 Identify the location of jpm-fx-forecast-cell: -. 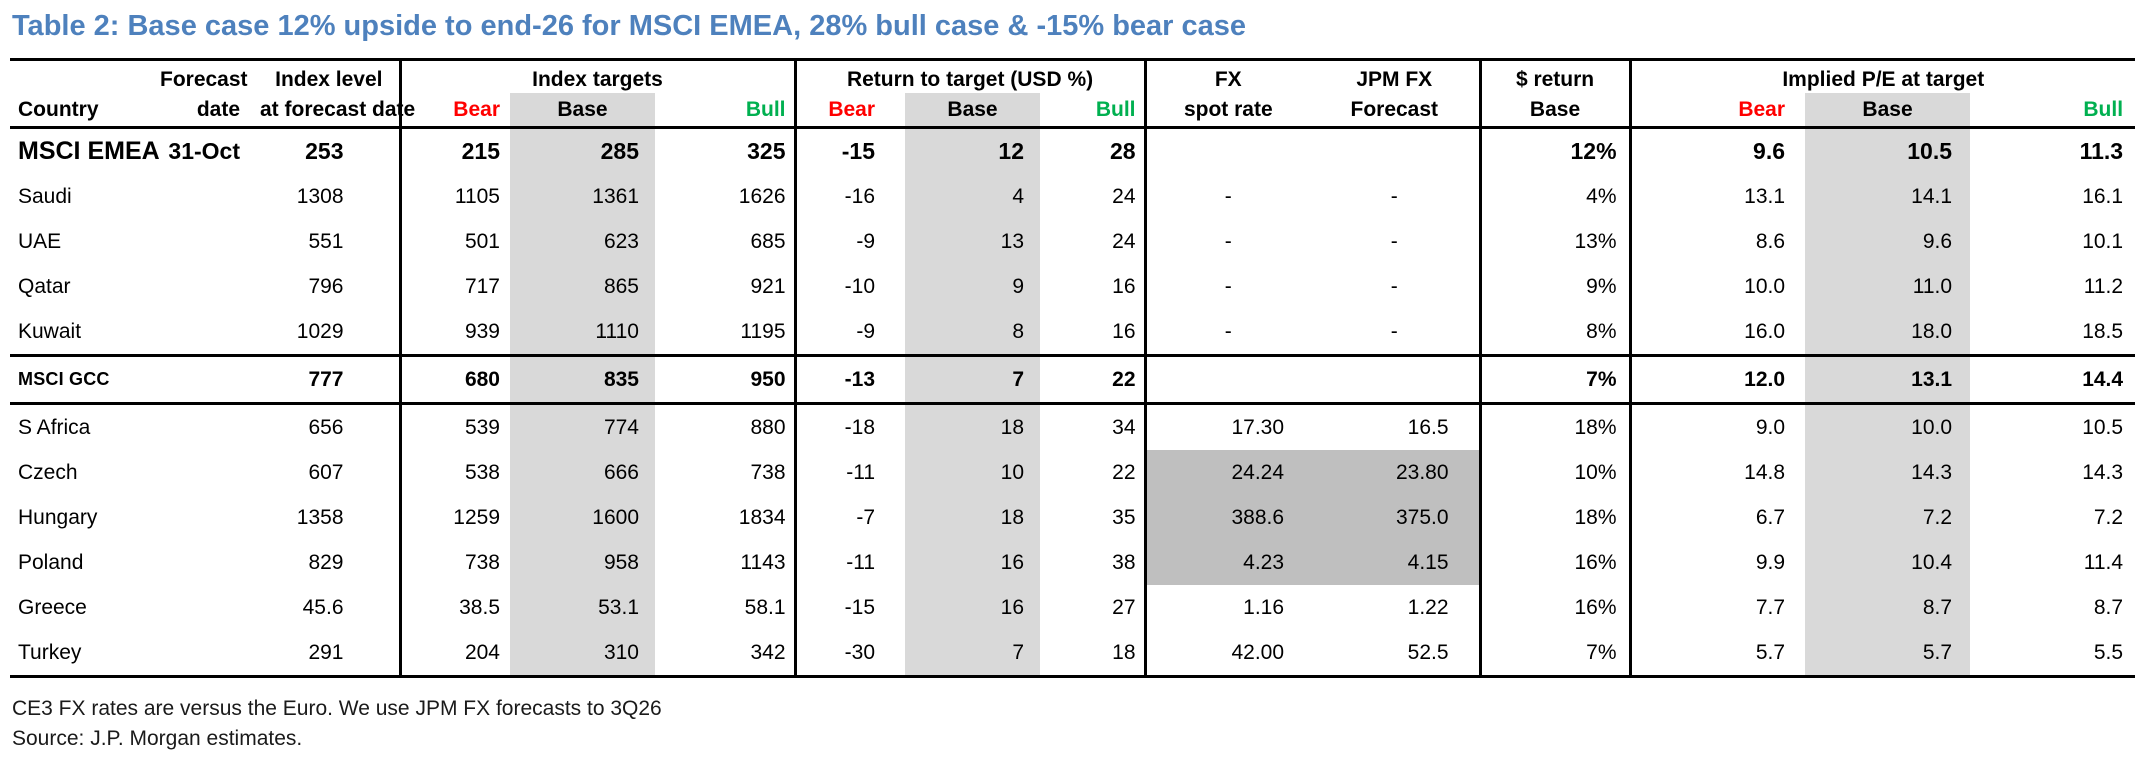
(1394, 286).